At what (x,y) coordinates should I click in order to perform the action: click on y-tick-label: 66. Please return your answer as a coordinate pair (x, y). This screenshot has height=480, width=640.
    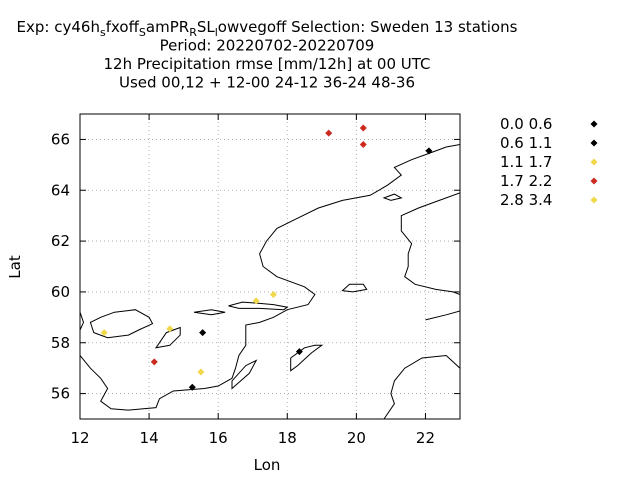
    Looking at the image, I should click on (60, 139).